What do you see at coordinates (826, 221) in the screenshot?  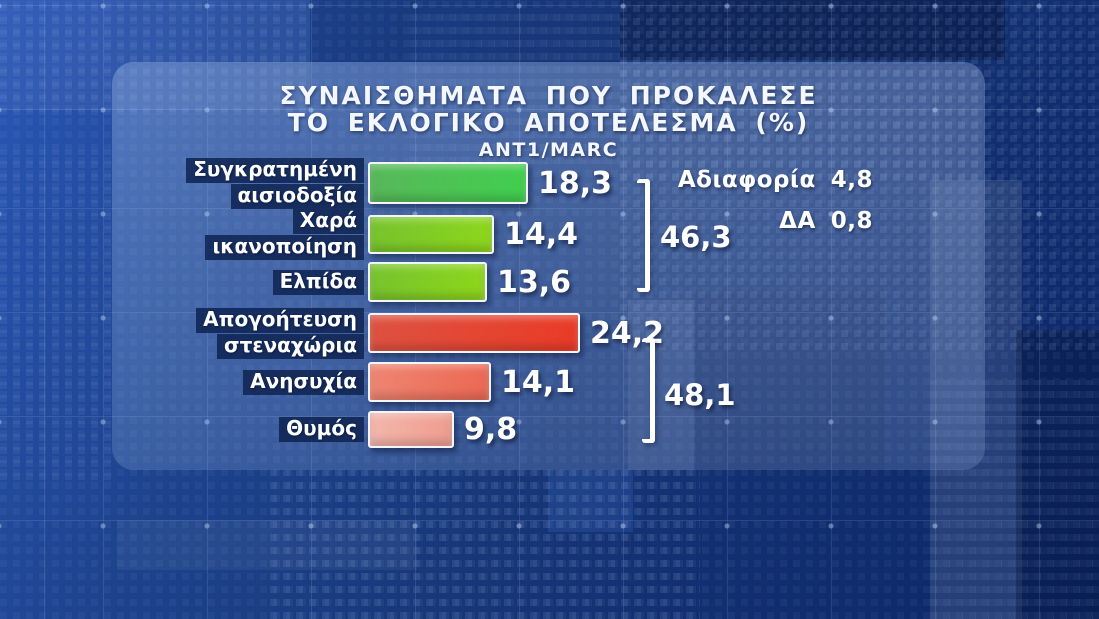 I see `stat-no-answer: ΔΑ 0,8` at bounding box center [826, 221].